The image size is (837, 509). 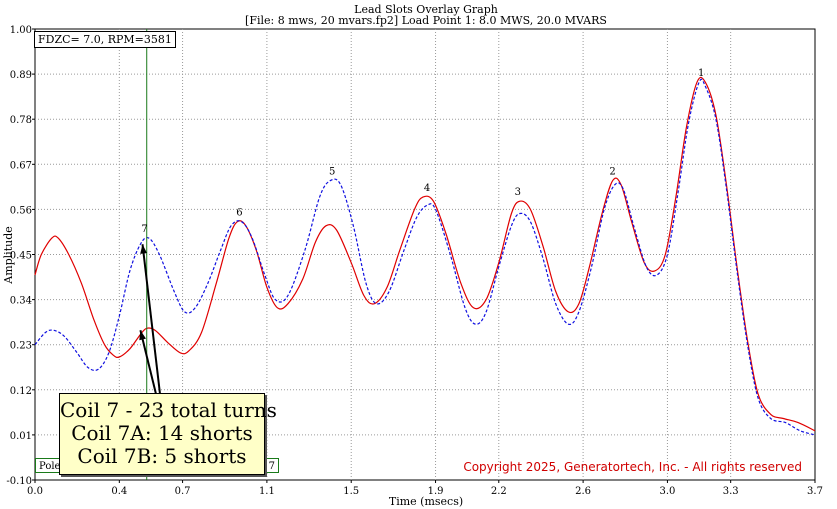 What do you see at coordinates (105, 39) in the screenshot?
I see `info-box: FDZC= 7.0, RPM=3581` at bounding box center [105, 39].